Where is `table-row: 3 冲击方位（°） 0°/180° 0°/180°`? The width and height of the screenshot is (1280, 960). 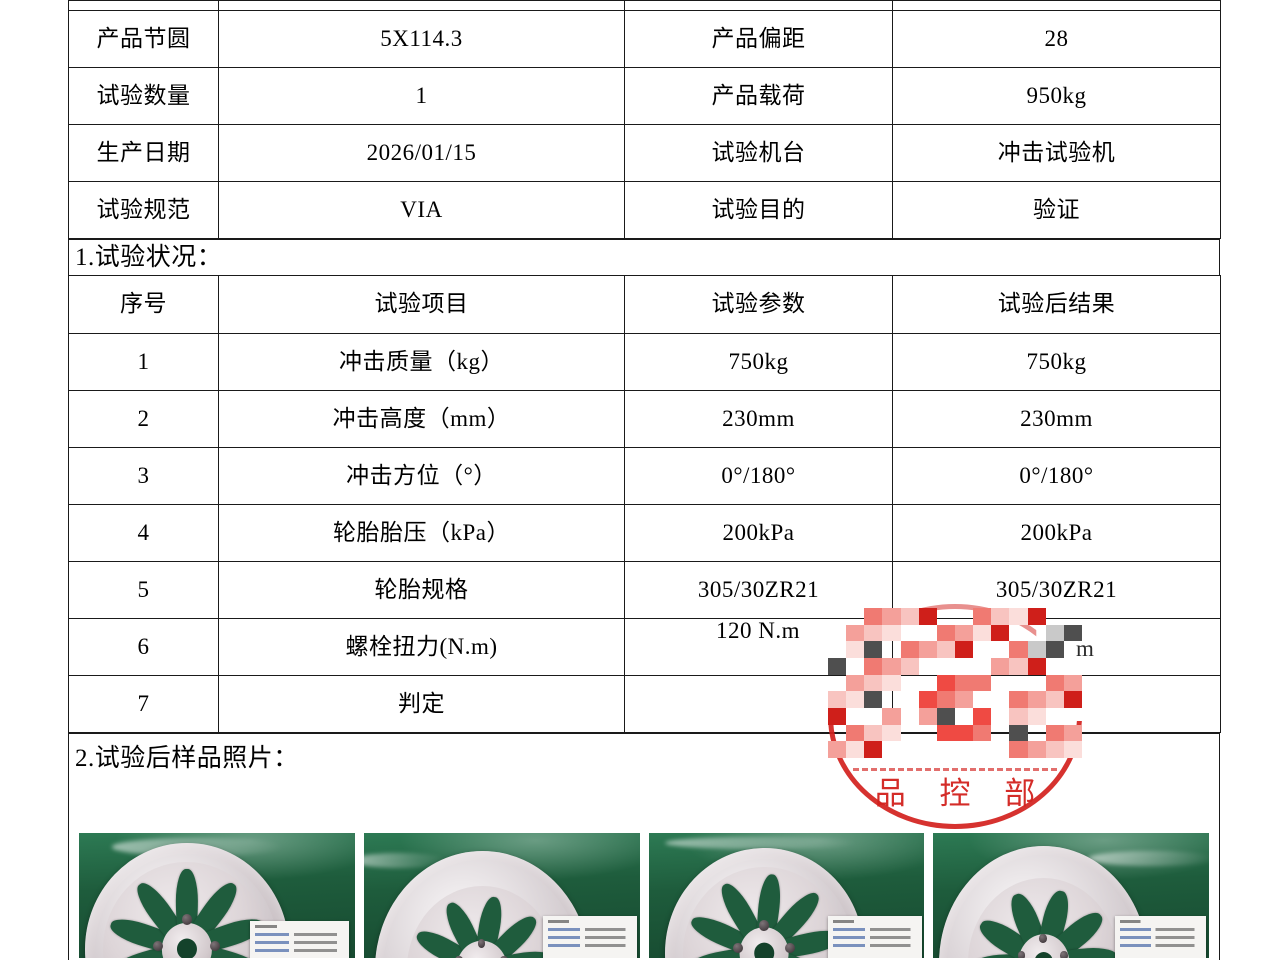 table-row: 3 冲击方位（°） 0°/180° 0°/180° is located at coordinates (644, 476).